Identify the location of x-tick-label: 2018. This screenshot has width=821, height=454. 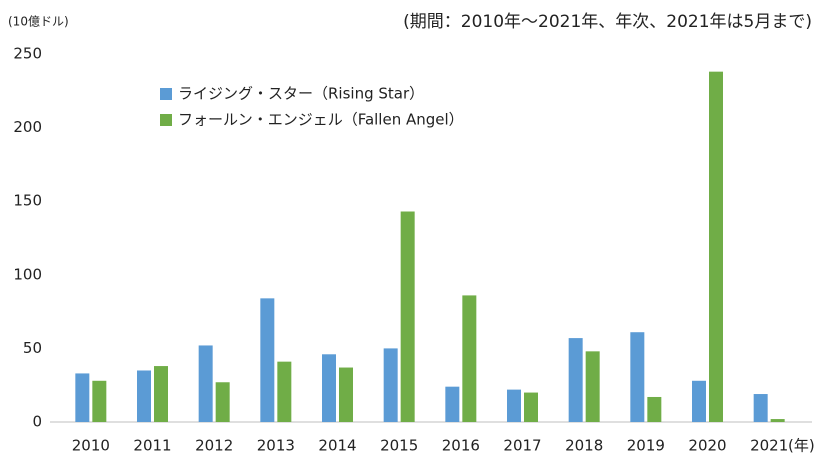
(584, 445).